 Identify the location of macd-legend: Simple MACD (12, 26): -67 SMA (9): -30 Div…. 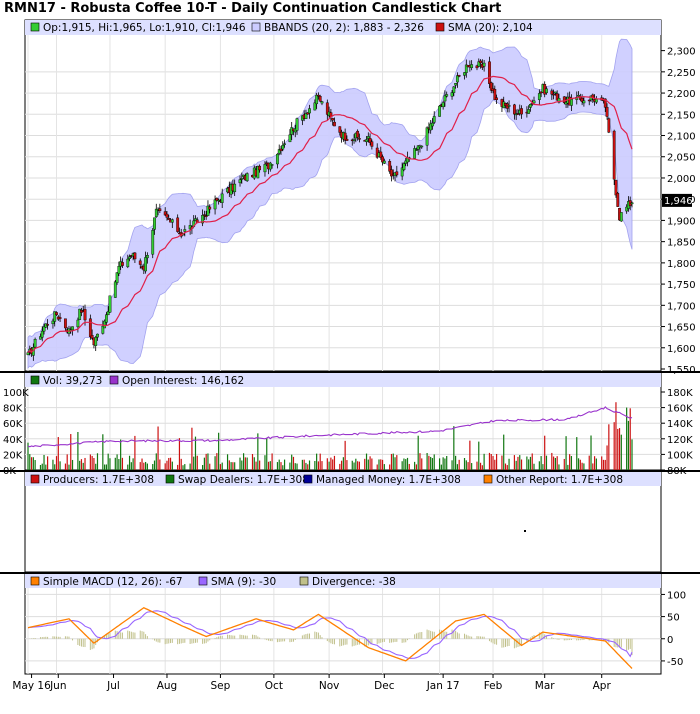
(213, 582).